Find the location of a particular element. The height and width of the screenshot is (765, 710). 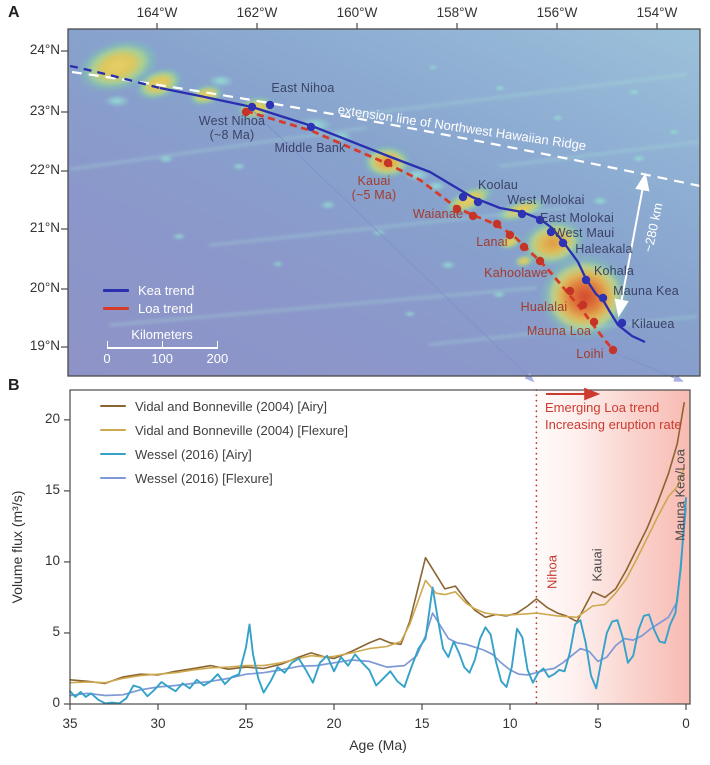

x-tick-label: 35 is located at coordinates (70, 723).